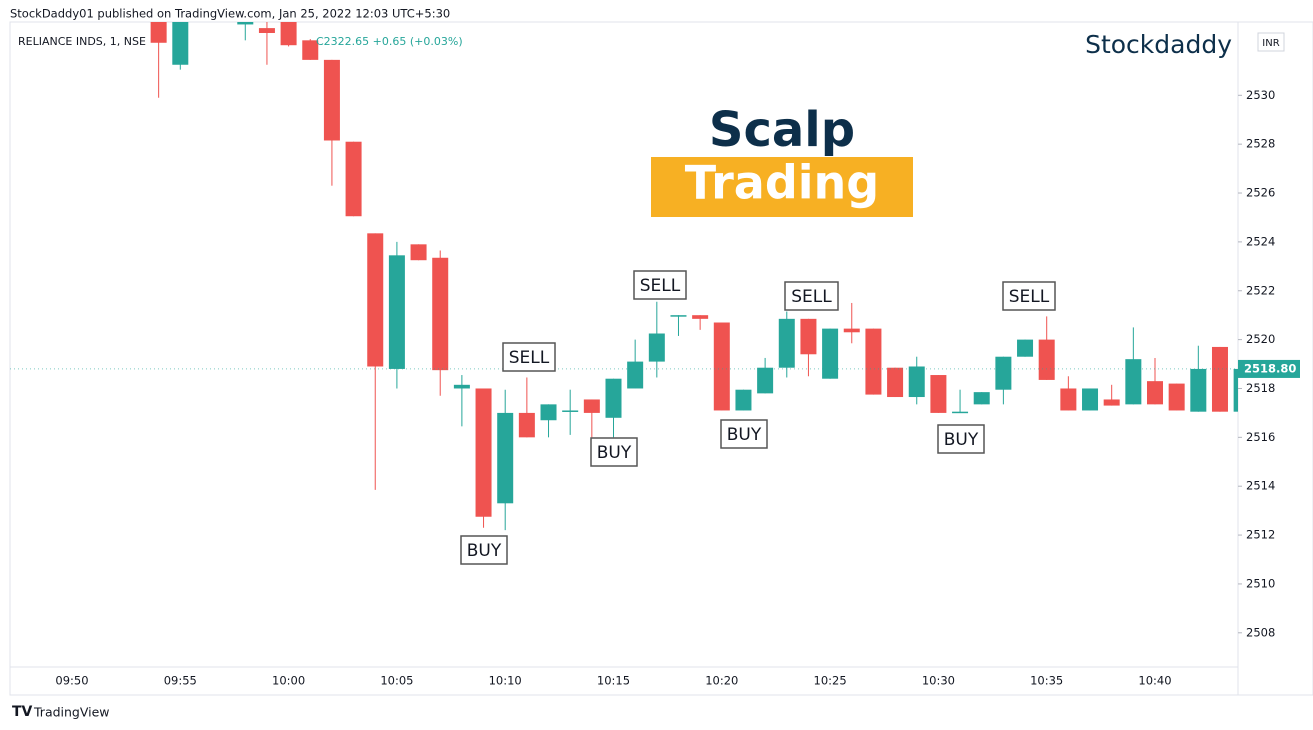  Describe the element at coordinates (1260, 290) in the screenshot. I see `y-tick-label: 2522` at that location.